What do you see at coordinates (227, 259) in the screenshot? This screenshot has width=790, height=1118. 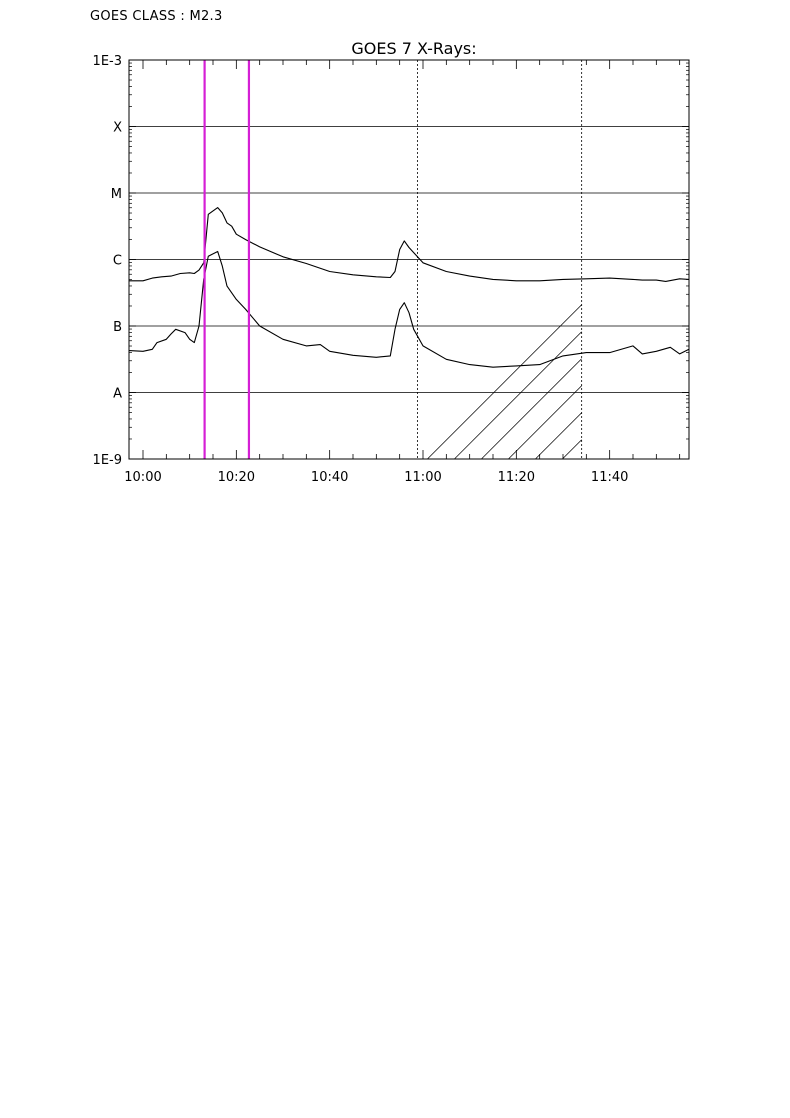 I see `marker-group` at bounding box center [227, 259].